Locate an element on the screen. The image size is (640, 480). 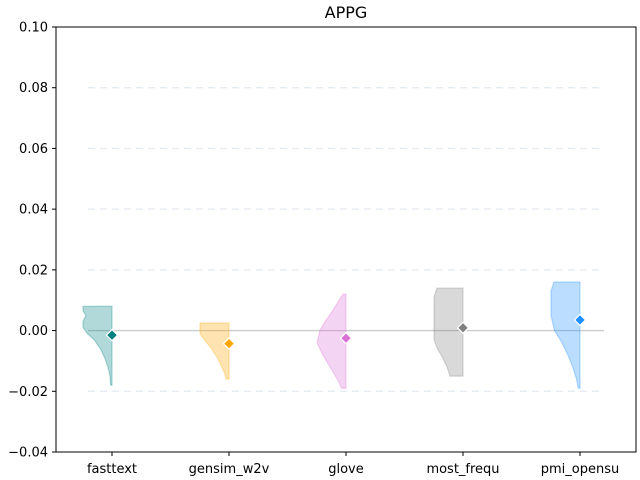
marker-fasttext is located at coordinates (112, 335).